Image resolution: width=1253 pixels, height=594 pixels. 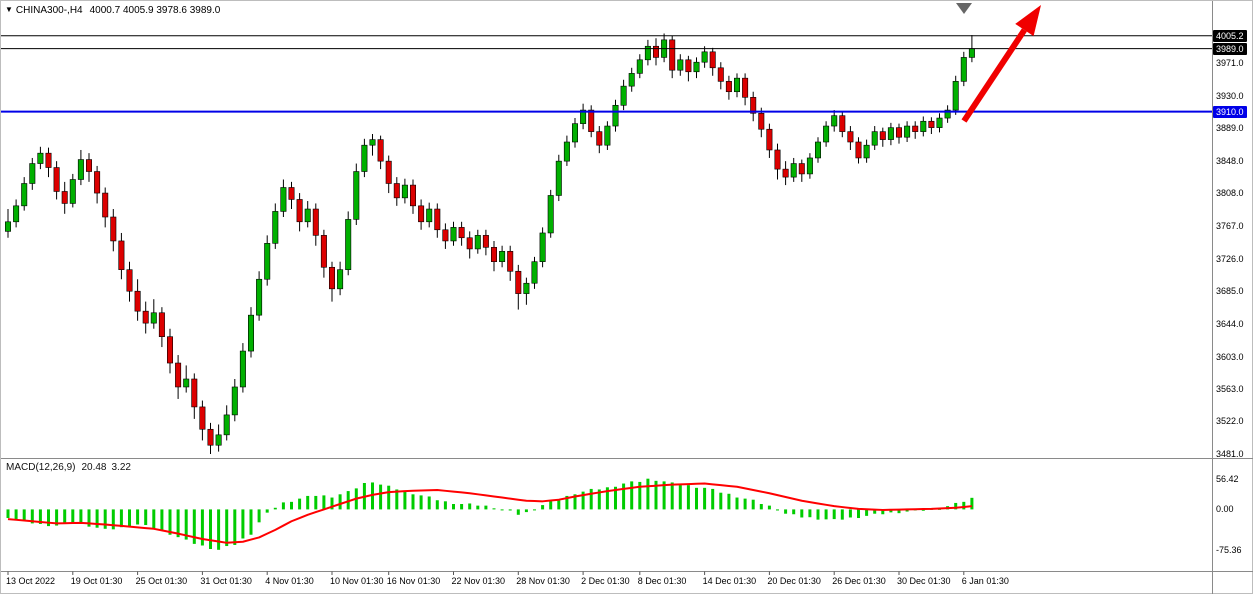 What do you see at coordinates (96, 581) in the screenshot?
I see `time-axis-label: 19 Oct 01:30` at bounding box center [96, 581].